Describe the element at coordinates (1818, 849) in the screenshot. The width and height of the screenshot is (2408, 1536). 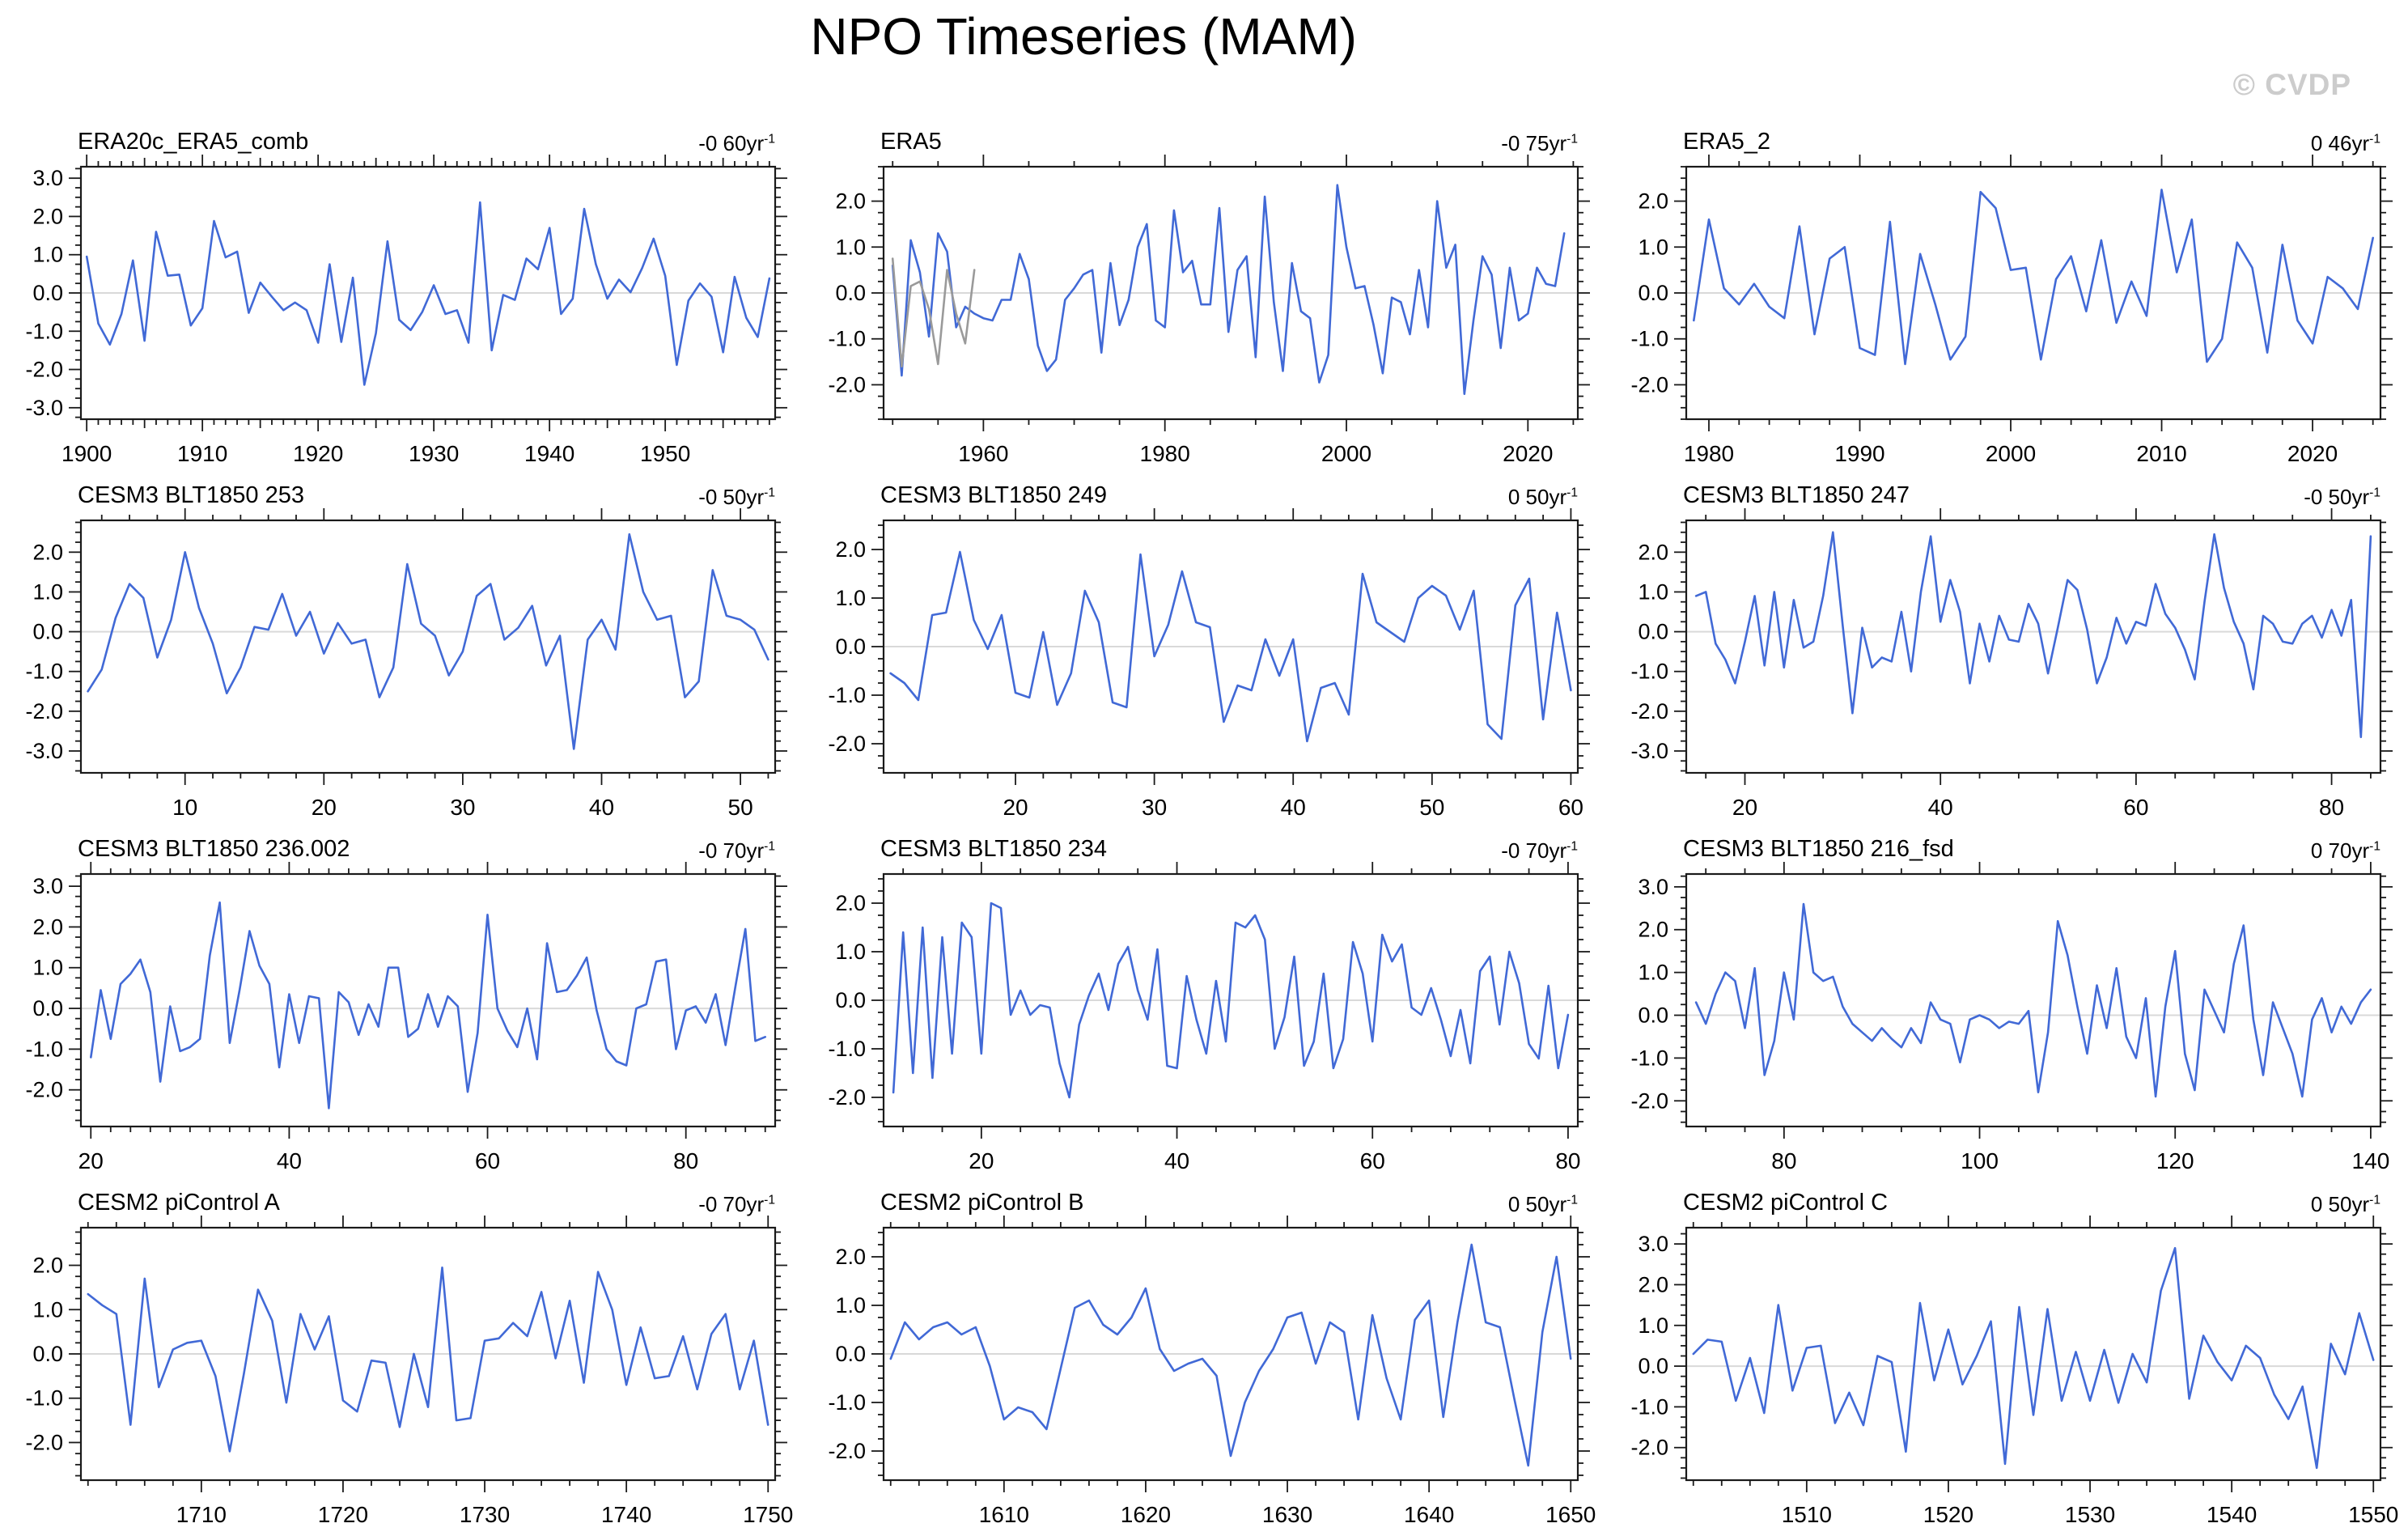
I see `panel-title: CESM3 BLT1850 216_fsd` at that location.